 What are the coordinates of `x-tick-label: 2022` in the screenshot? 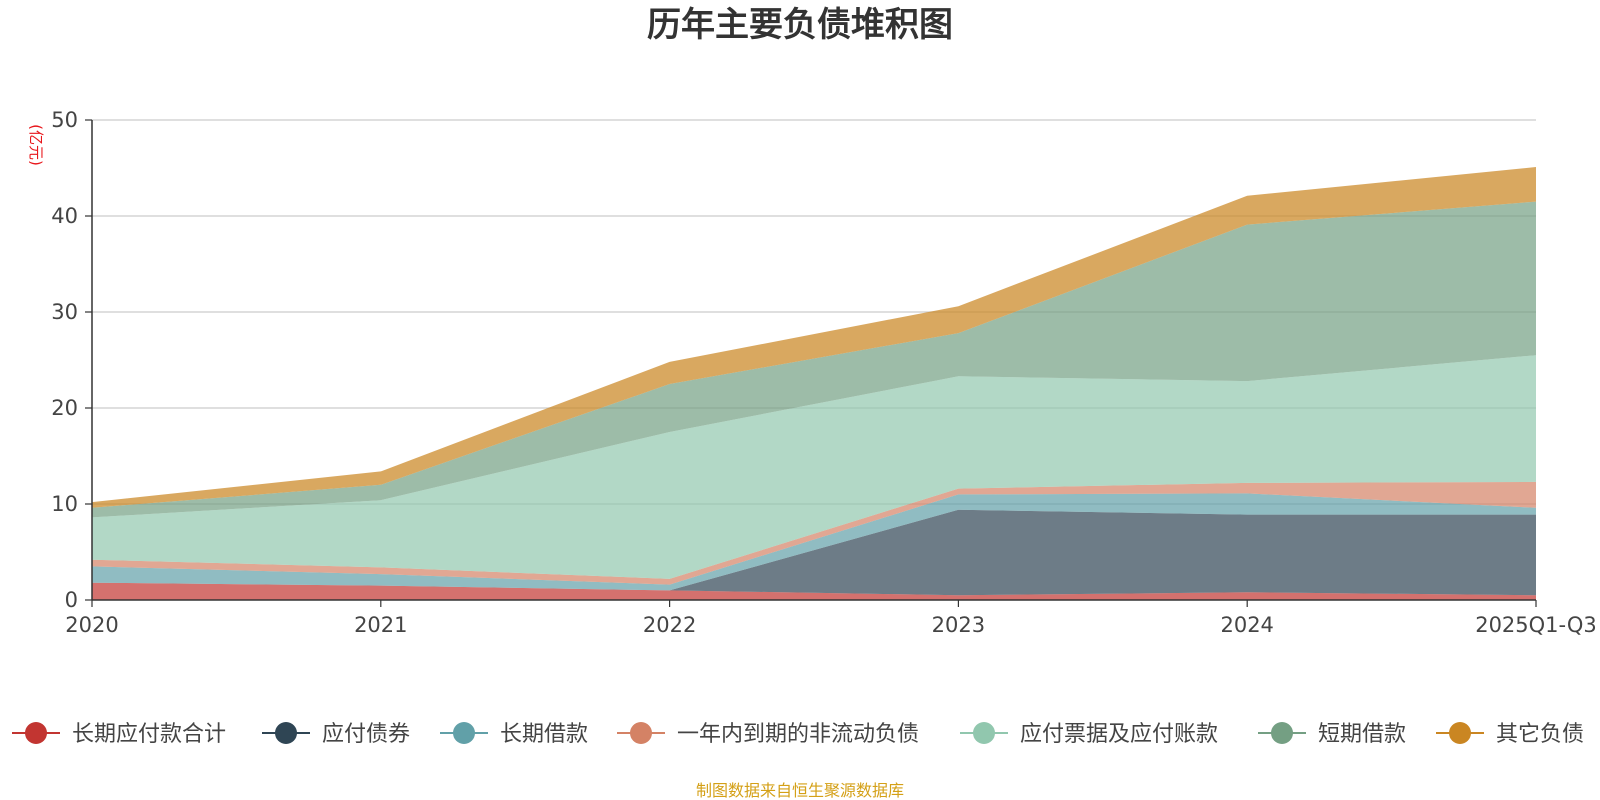 It's located at (669, 625).